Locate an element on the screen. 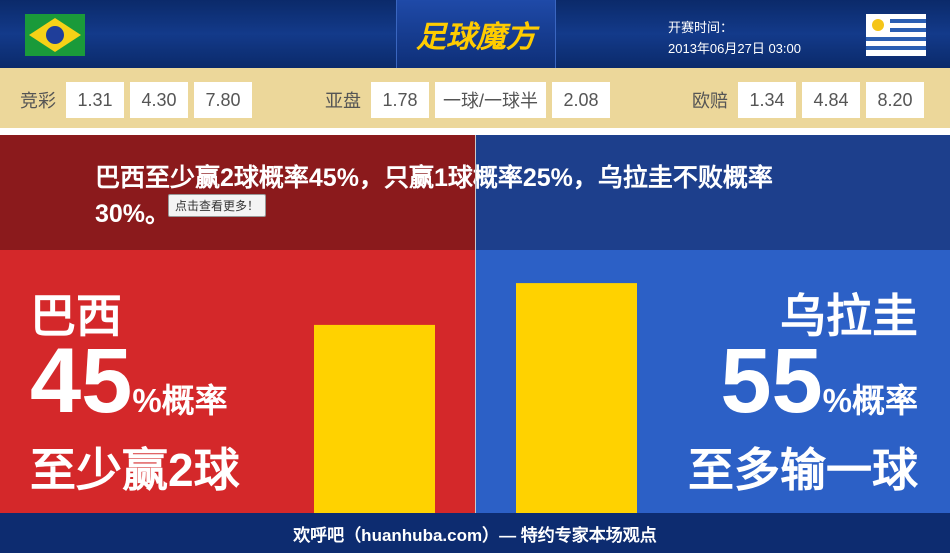 This screenshot has width=950, height=553. headline-bg-left is located at coordinates (237, 192).